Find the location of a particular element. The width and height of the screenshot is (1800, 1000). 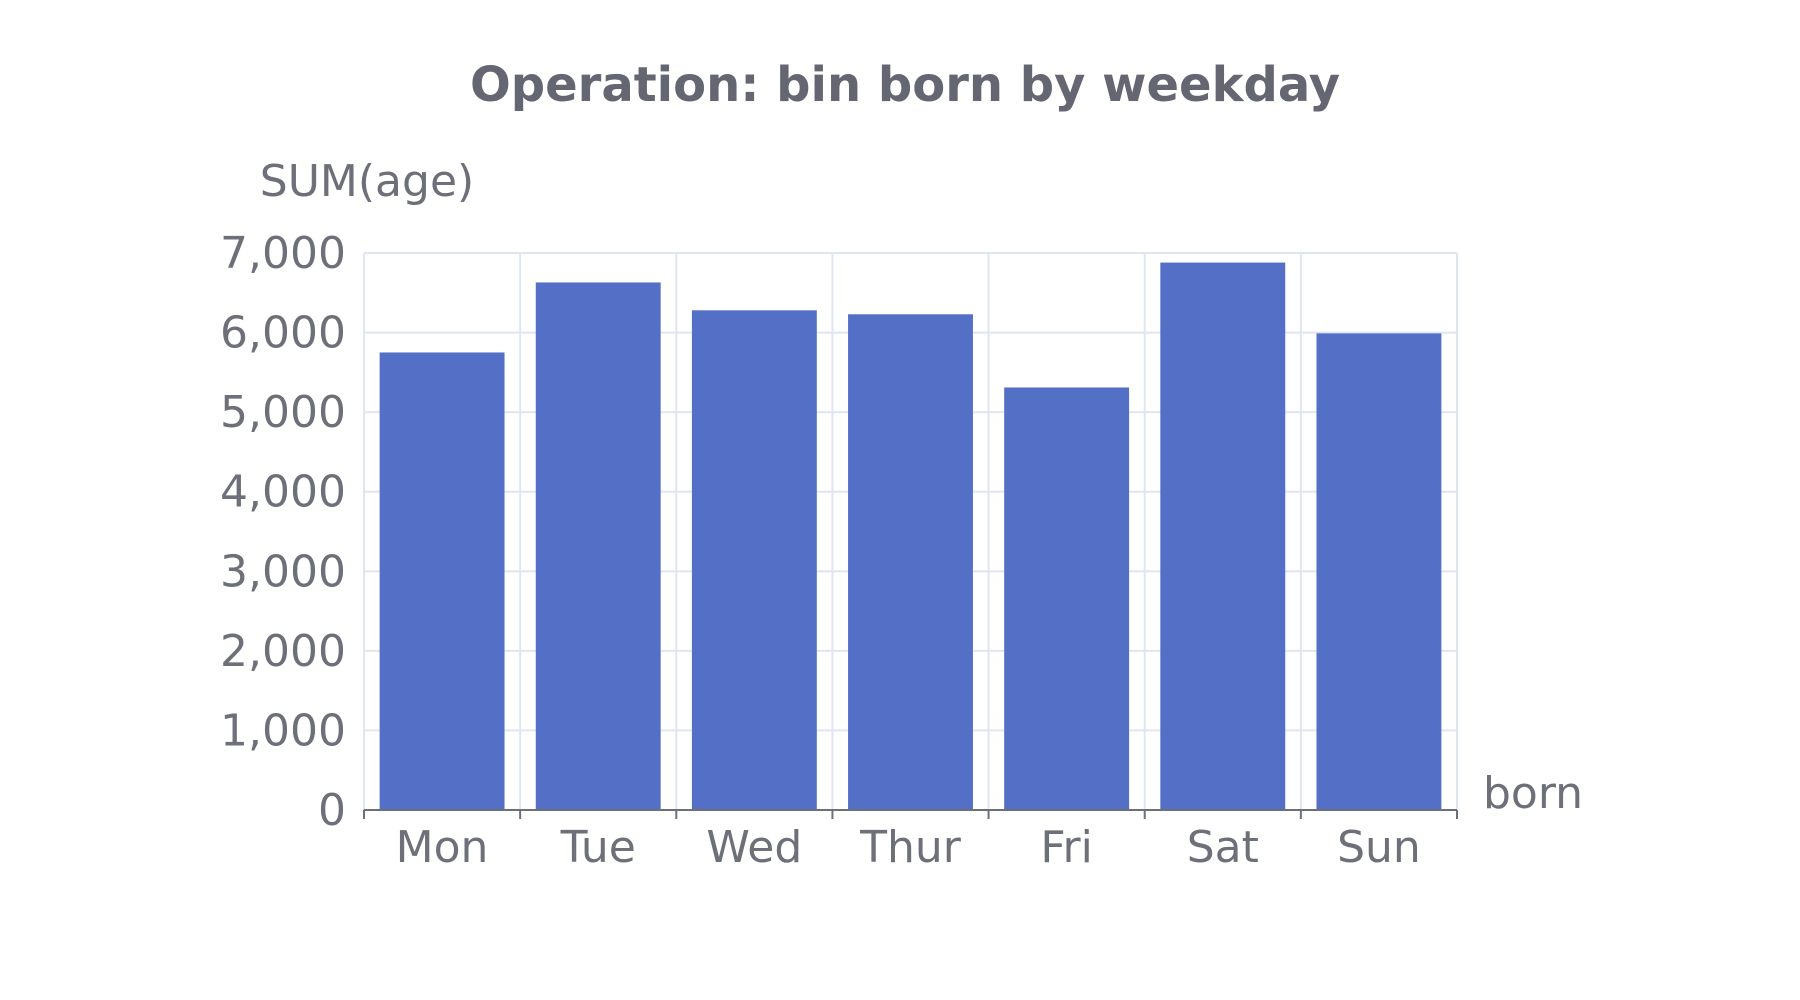

bar-fri is located at coordinates (1067, 598).